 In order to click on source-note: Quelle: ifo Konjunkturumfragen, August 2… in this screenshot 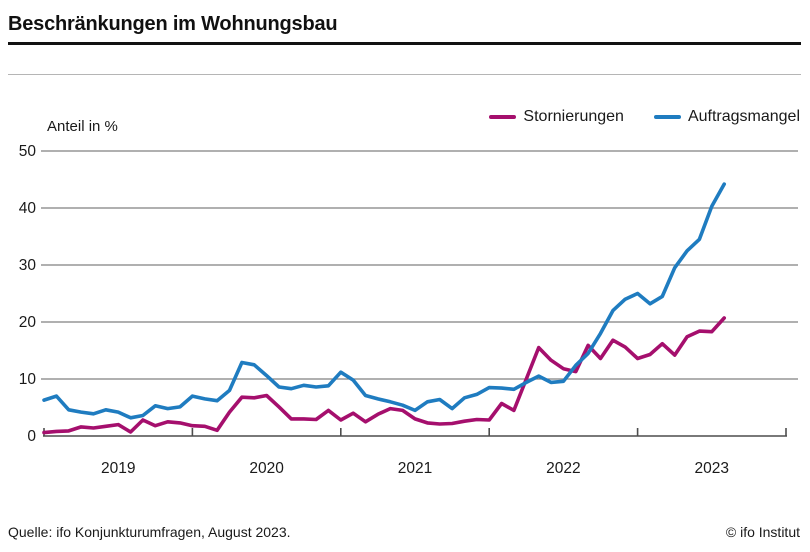, I will do `click(149, 532)`.